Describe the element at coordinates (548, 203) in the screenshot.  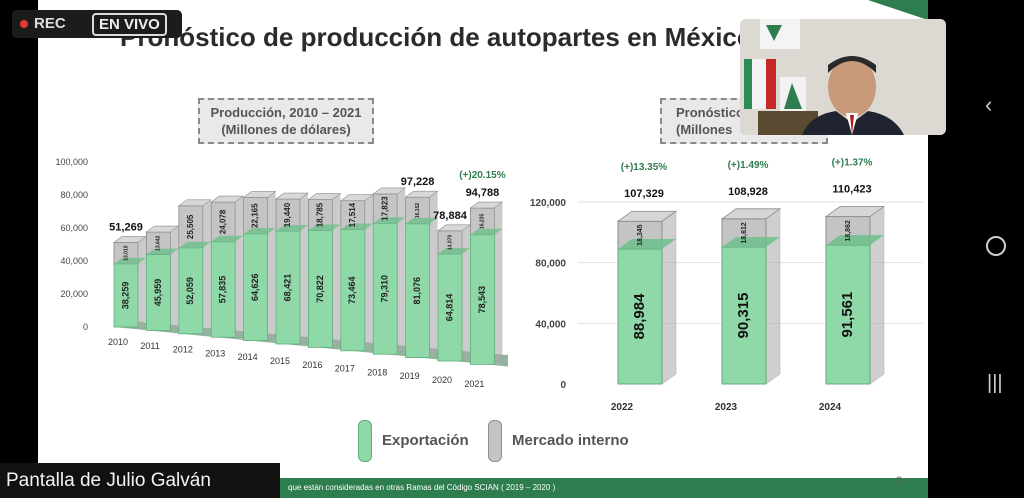
I see `y-tick-label: 120,000` at that location.